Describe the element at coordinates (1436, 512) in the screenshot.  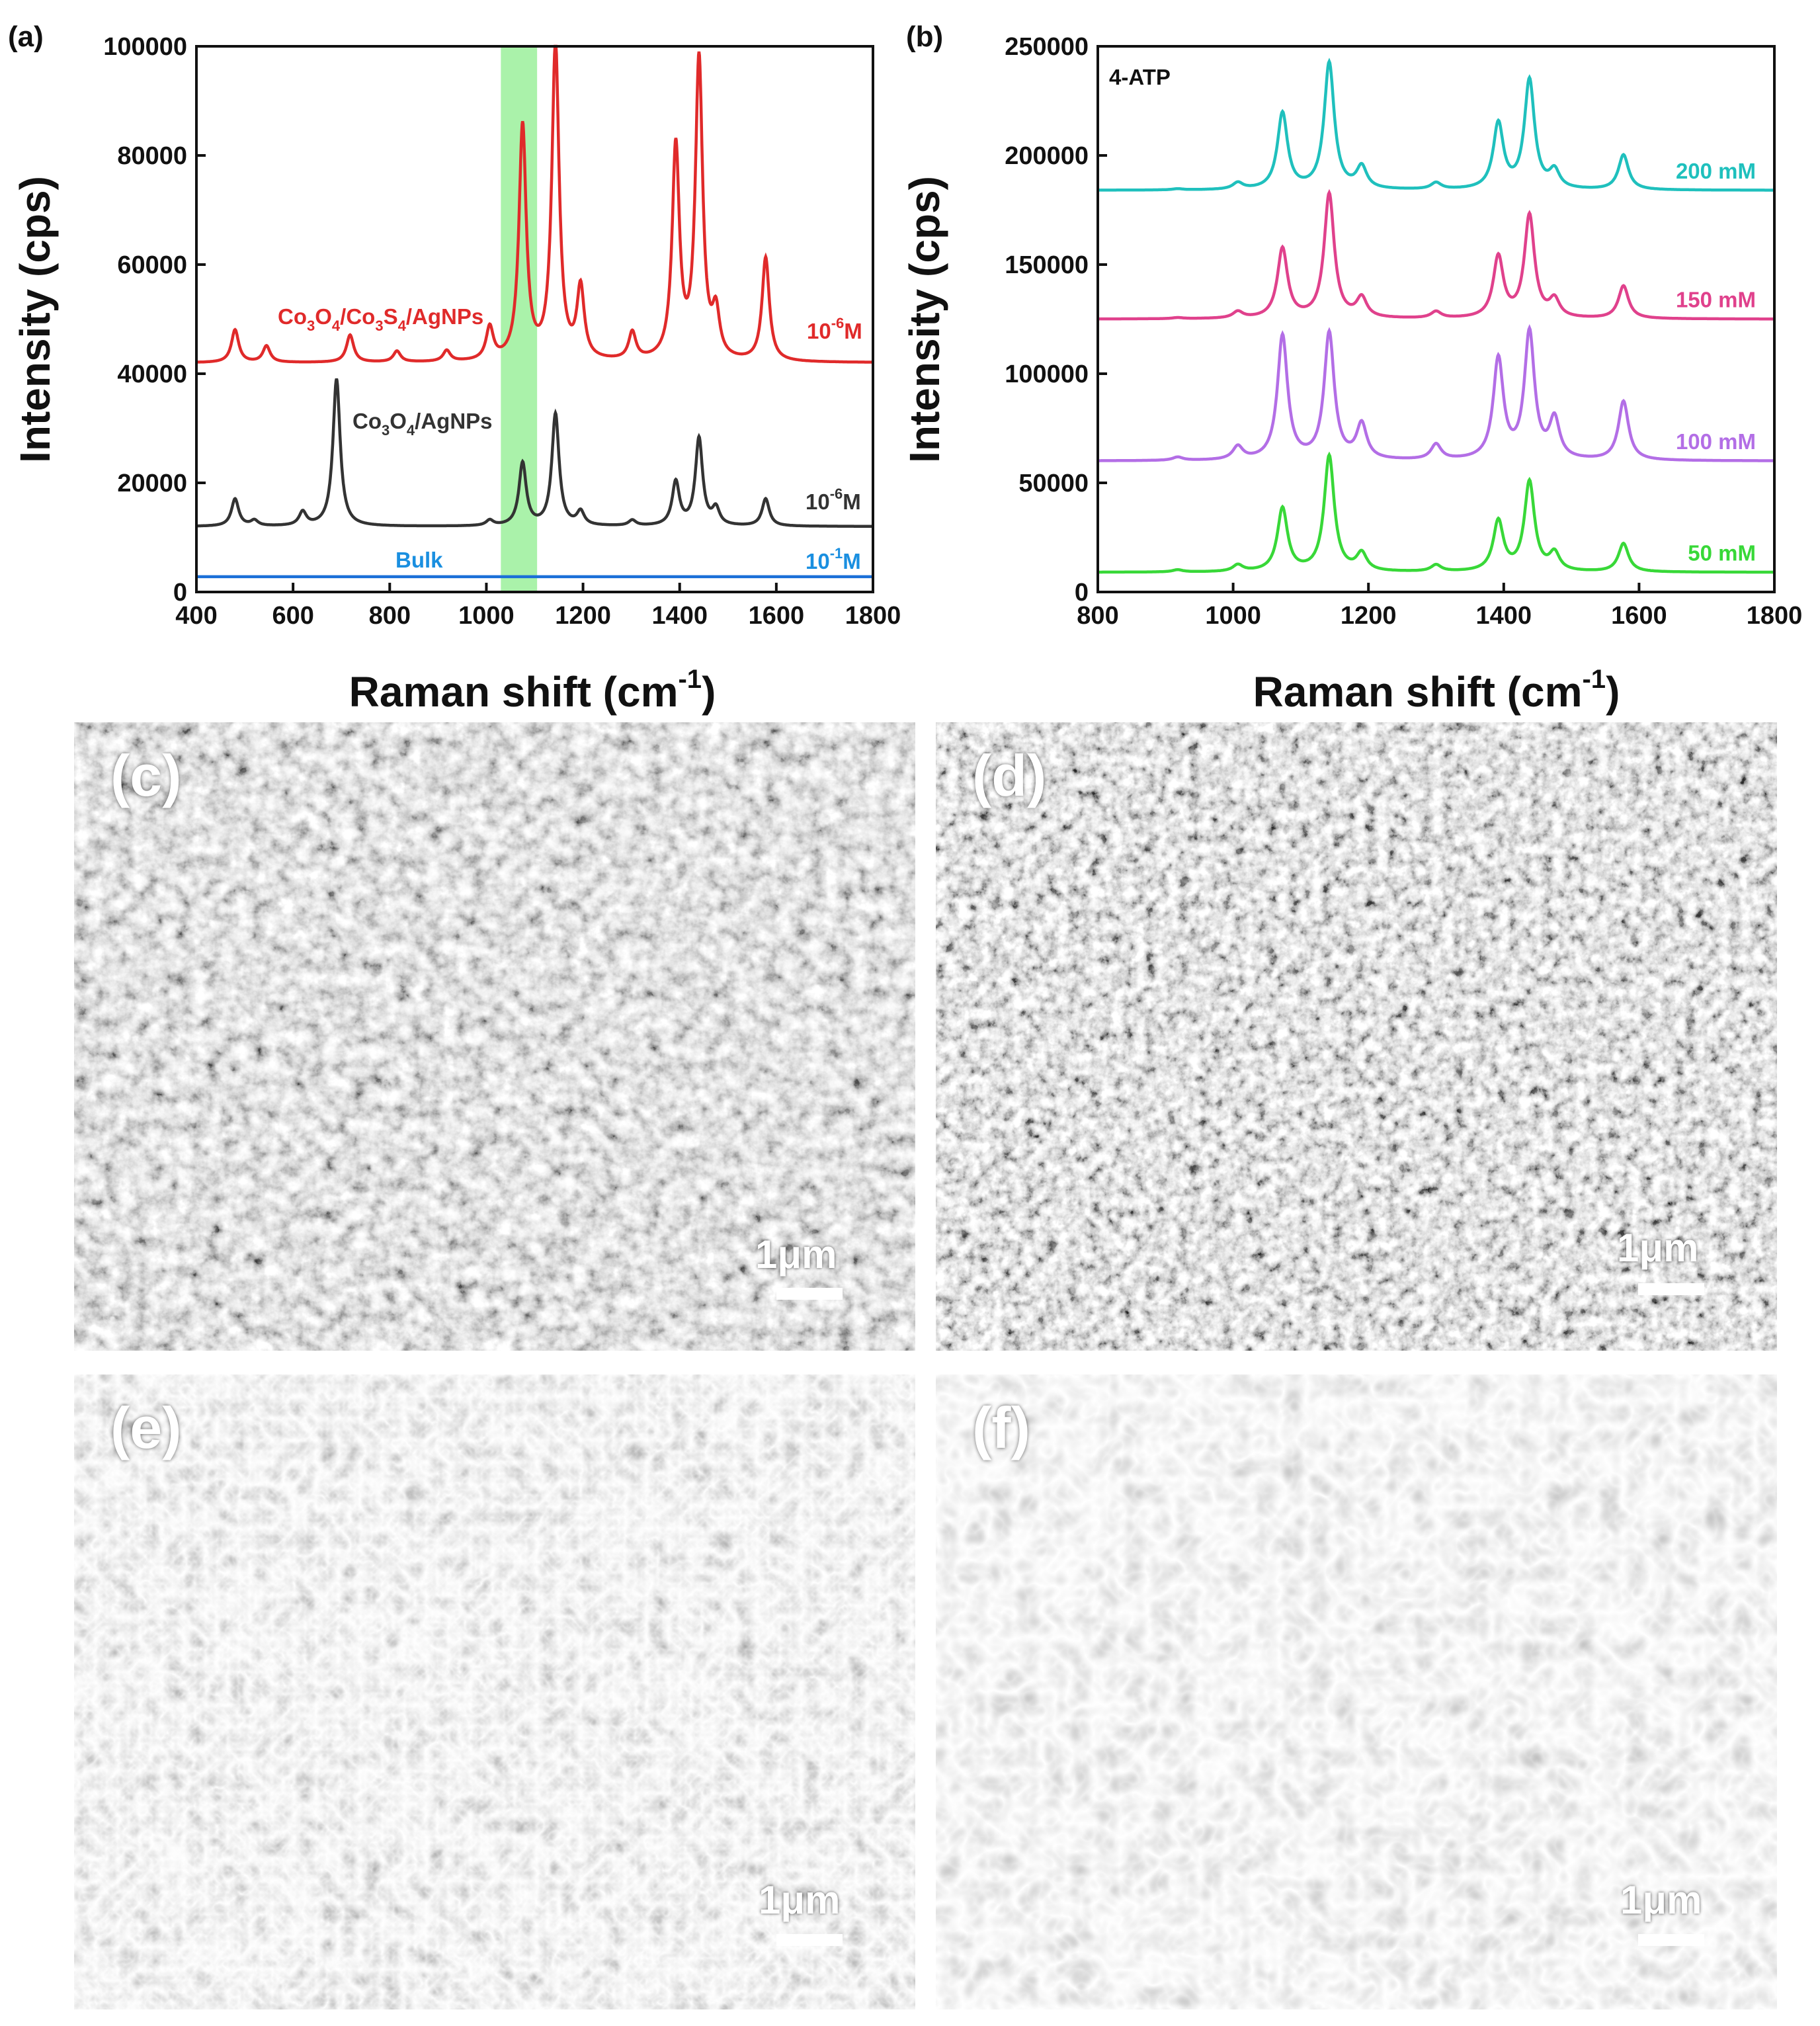
I see `series-line-50-mm` at that location.